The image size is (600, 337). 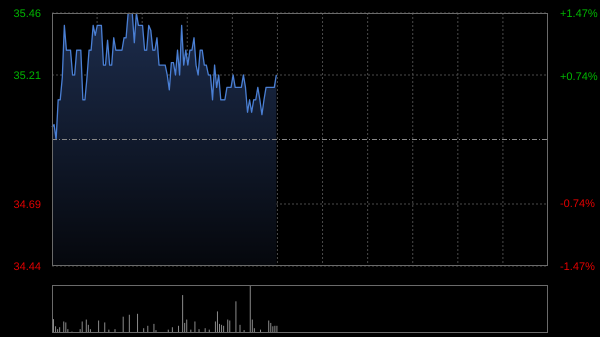 What do you see at coordinates (27, 204) in the screenshot?
I see `y-tick-label: 34.69` at bounding box center [27, 204].